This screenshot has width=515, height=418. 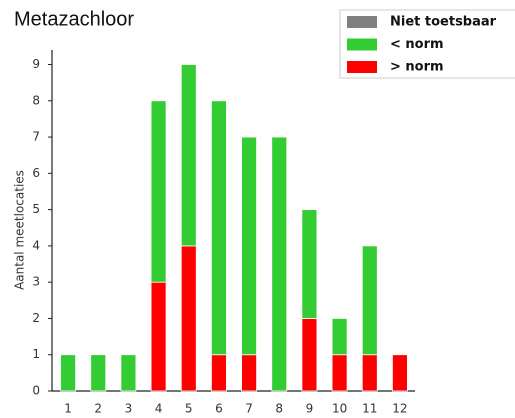 I want to click on y-tick-label: 4, so click(x=36, y=245).